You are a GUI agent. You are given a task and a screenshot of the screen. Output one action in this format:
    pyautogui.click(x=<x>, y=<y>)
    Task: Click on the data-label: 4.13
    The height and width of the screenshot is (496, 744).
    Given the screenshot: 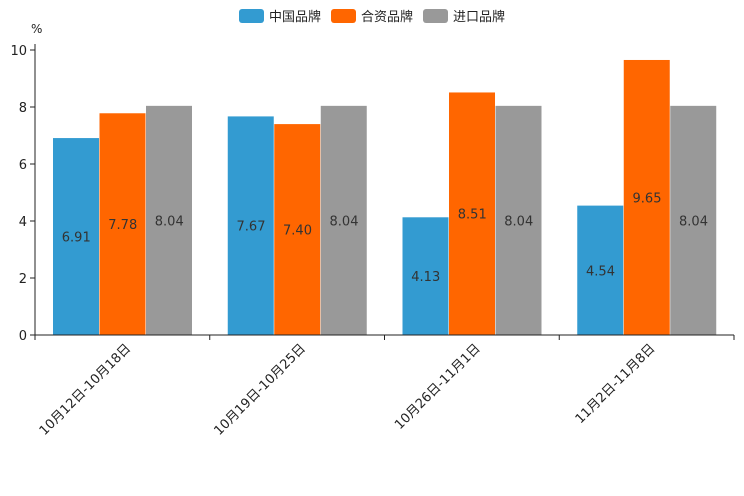 What is the action you would take?
    pyautogui.click(x=425, y=277)
    